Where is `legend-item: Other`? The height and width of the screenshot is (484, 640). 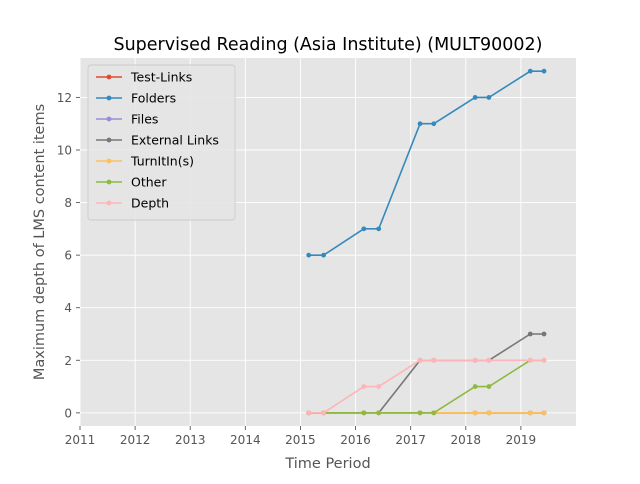
legend-item: Other is located at coordinates (131, 182).